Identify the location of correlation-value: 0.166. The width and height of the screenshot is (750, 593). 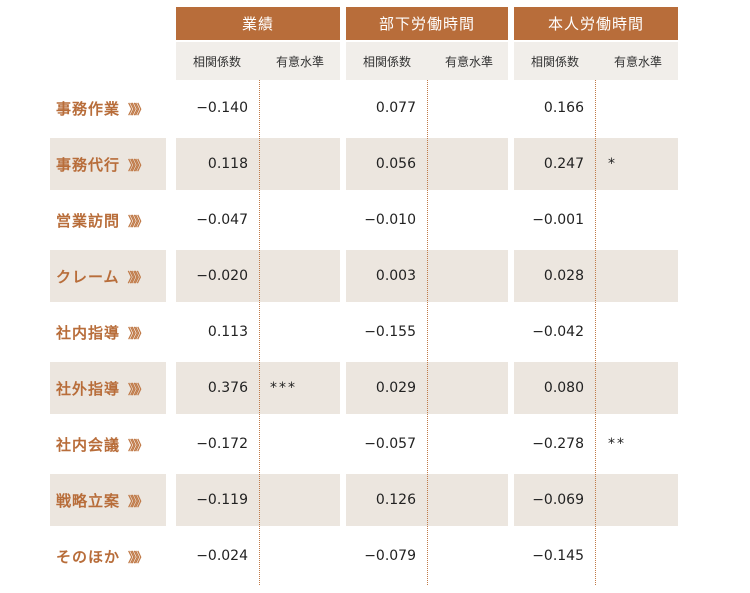
(563, 108).